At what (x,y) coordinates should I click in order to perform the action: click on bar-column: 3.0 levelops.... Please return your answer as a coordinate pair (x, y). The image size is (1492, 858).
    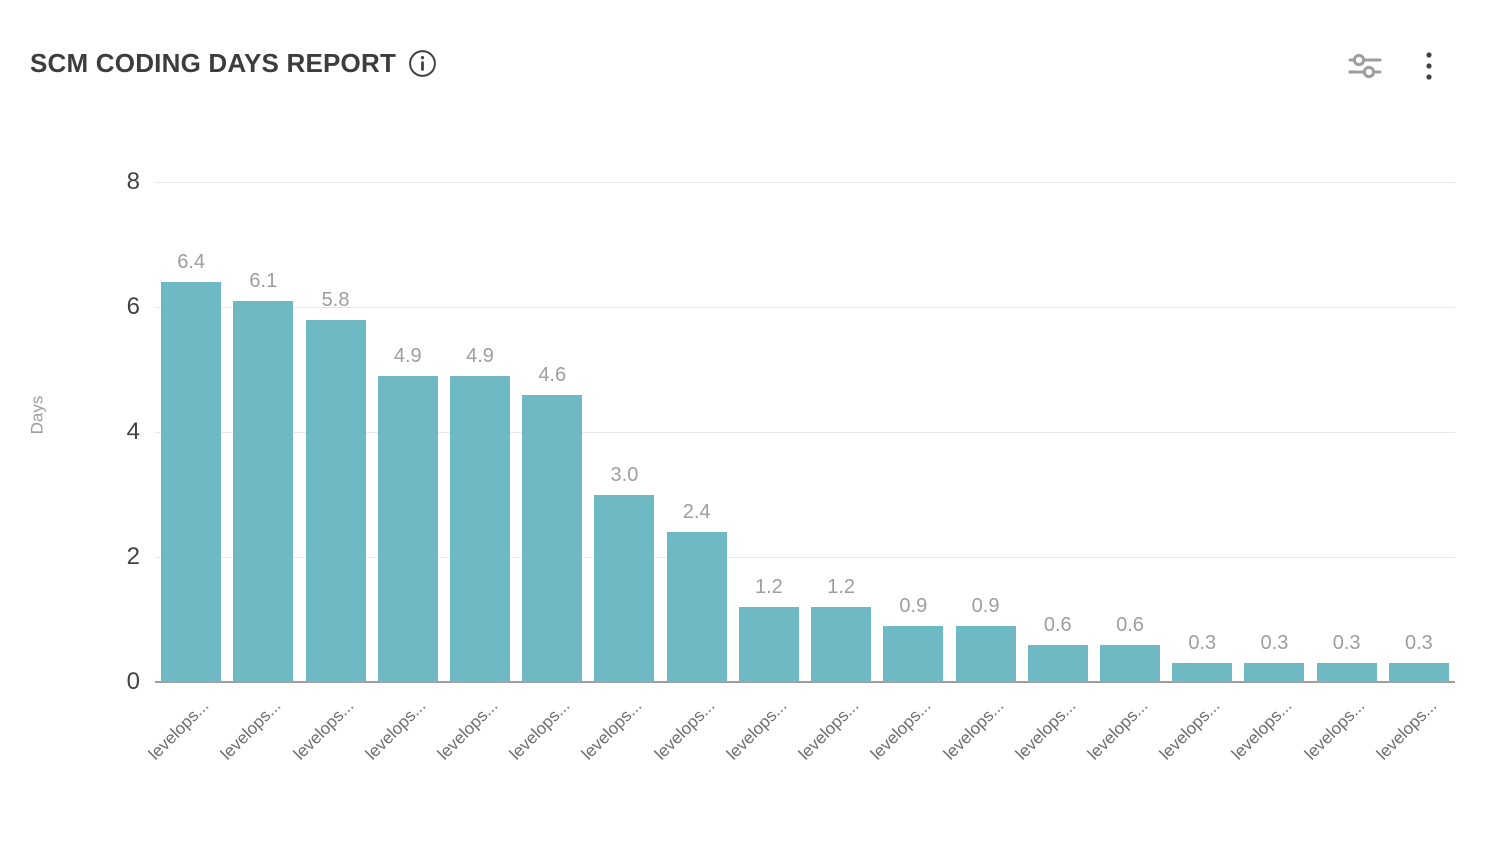
    Looking at the image, I should click on (619, 473).